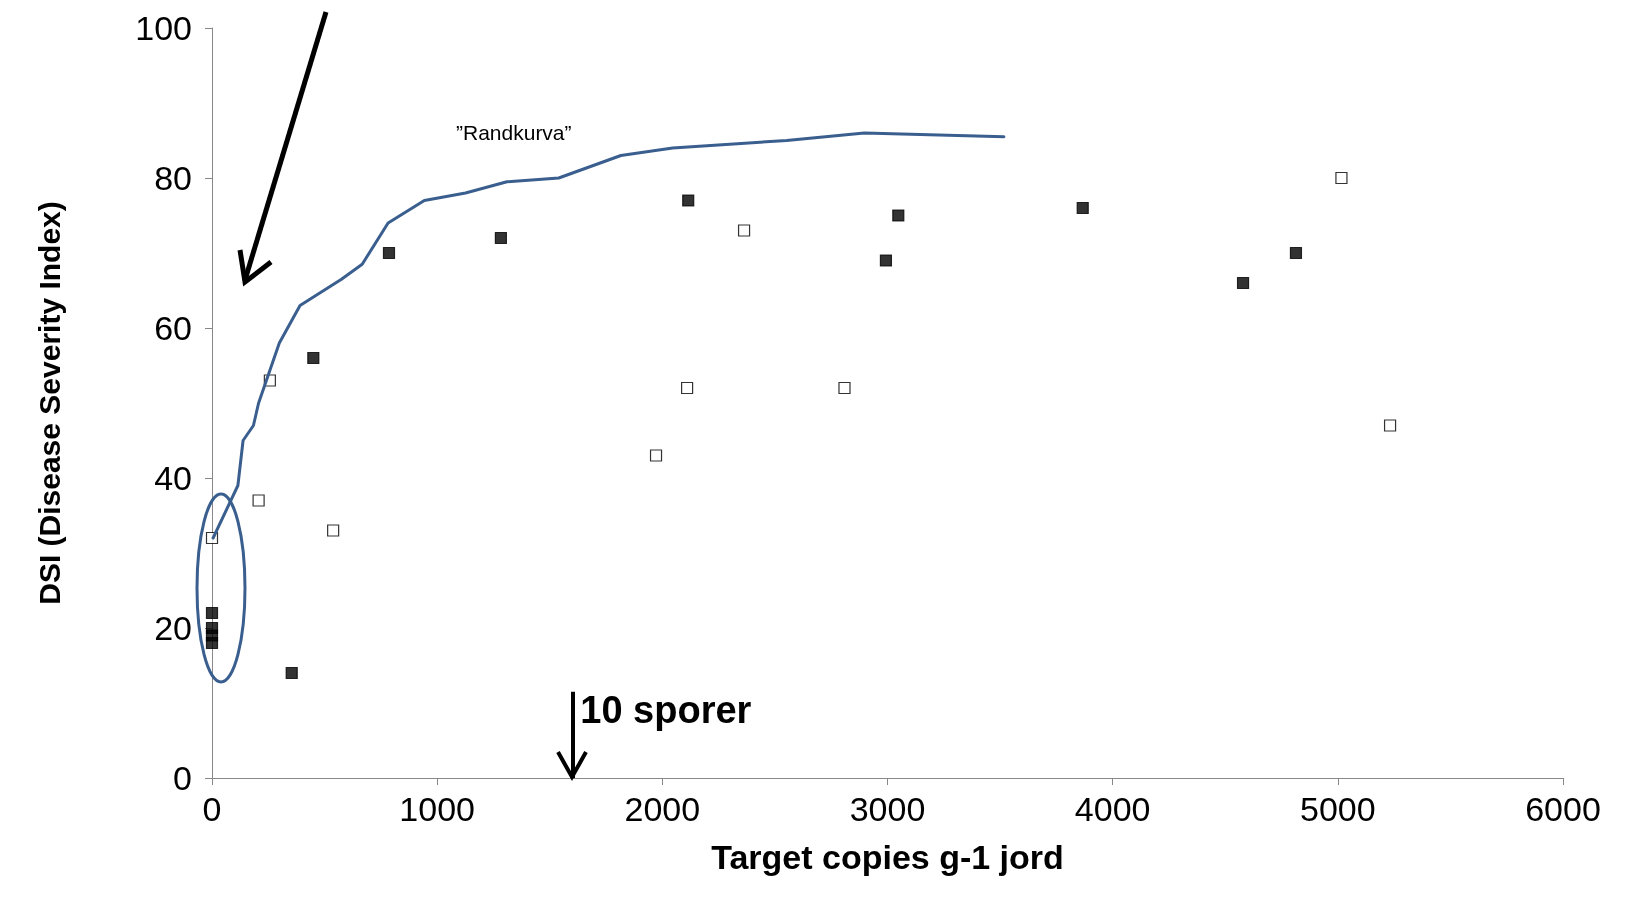 The image size is (1625, 913). I want to click on x-tick-label: 3000, so click(887, 809).